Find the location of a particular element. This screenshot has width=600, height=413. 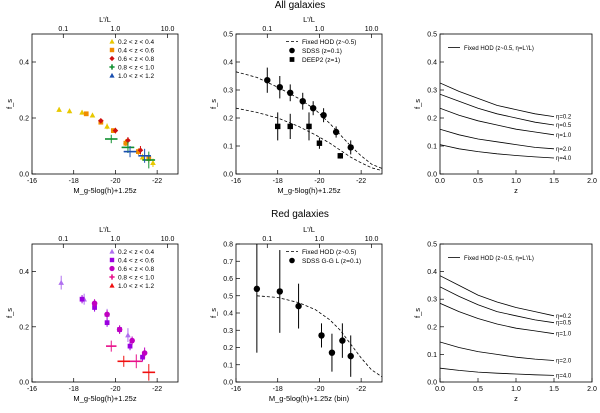

legend-label: Fixed HOD (z~0.5, η=L'/L) is located at coordinates (499, 49).